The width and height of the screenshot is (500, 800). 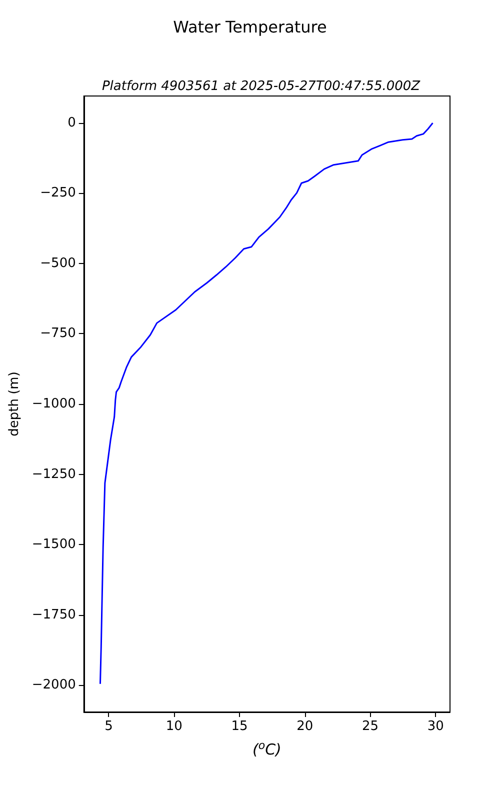 What do you see at coordinates (54, 685) in the screenshot?
I see `y-tick-label: −2000` at bounding box center [54, 685].